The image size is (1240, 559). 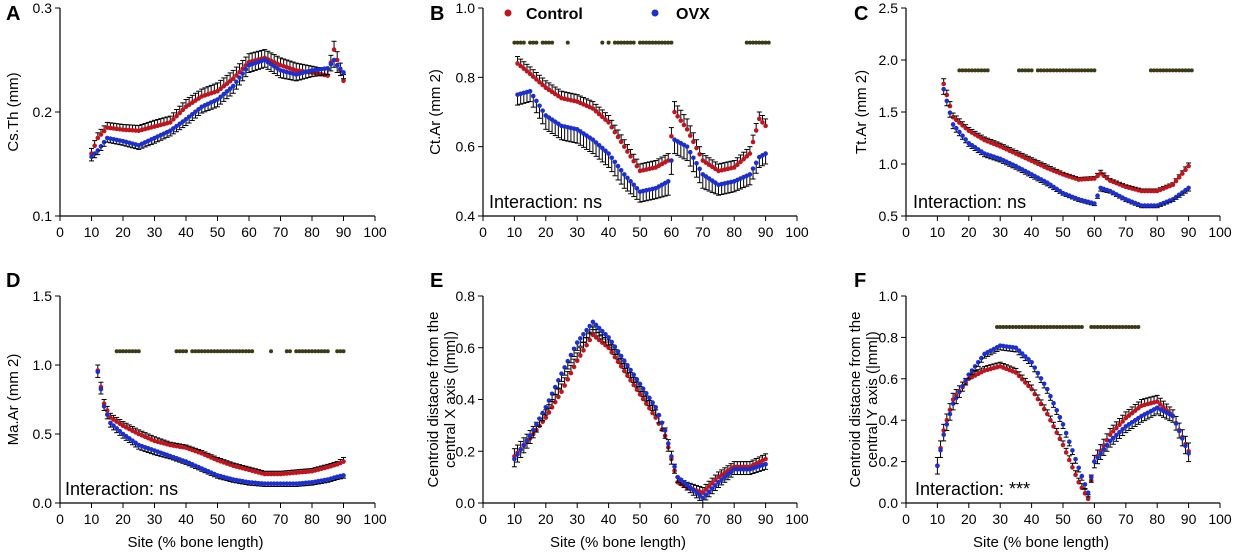 What do you see at coordinates (1041, 542) in the screenshot?
I see `x-axis-label: Site (% bone length)` at bounding box center [1041, 542].